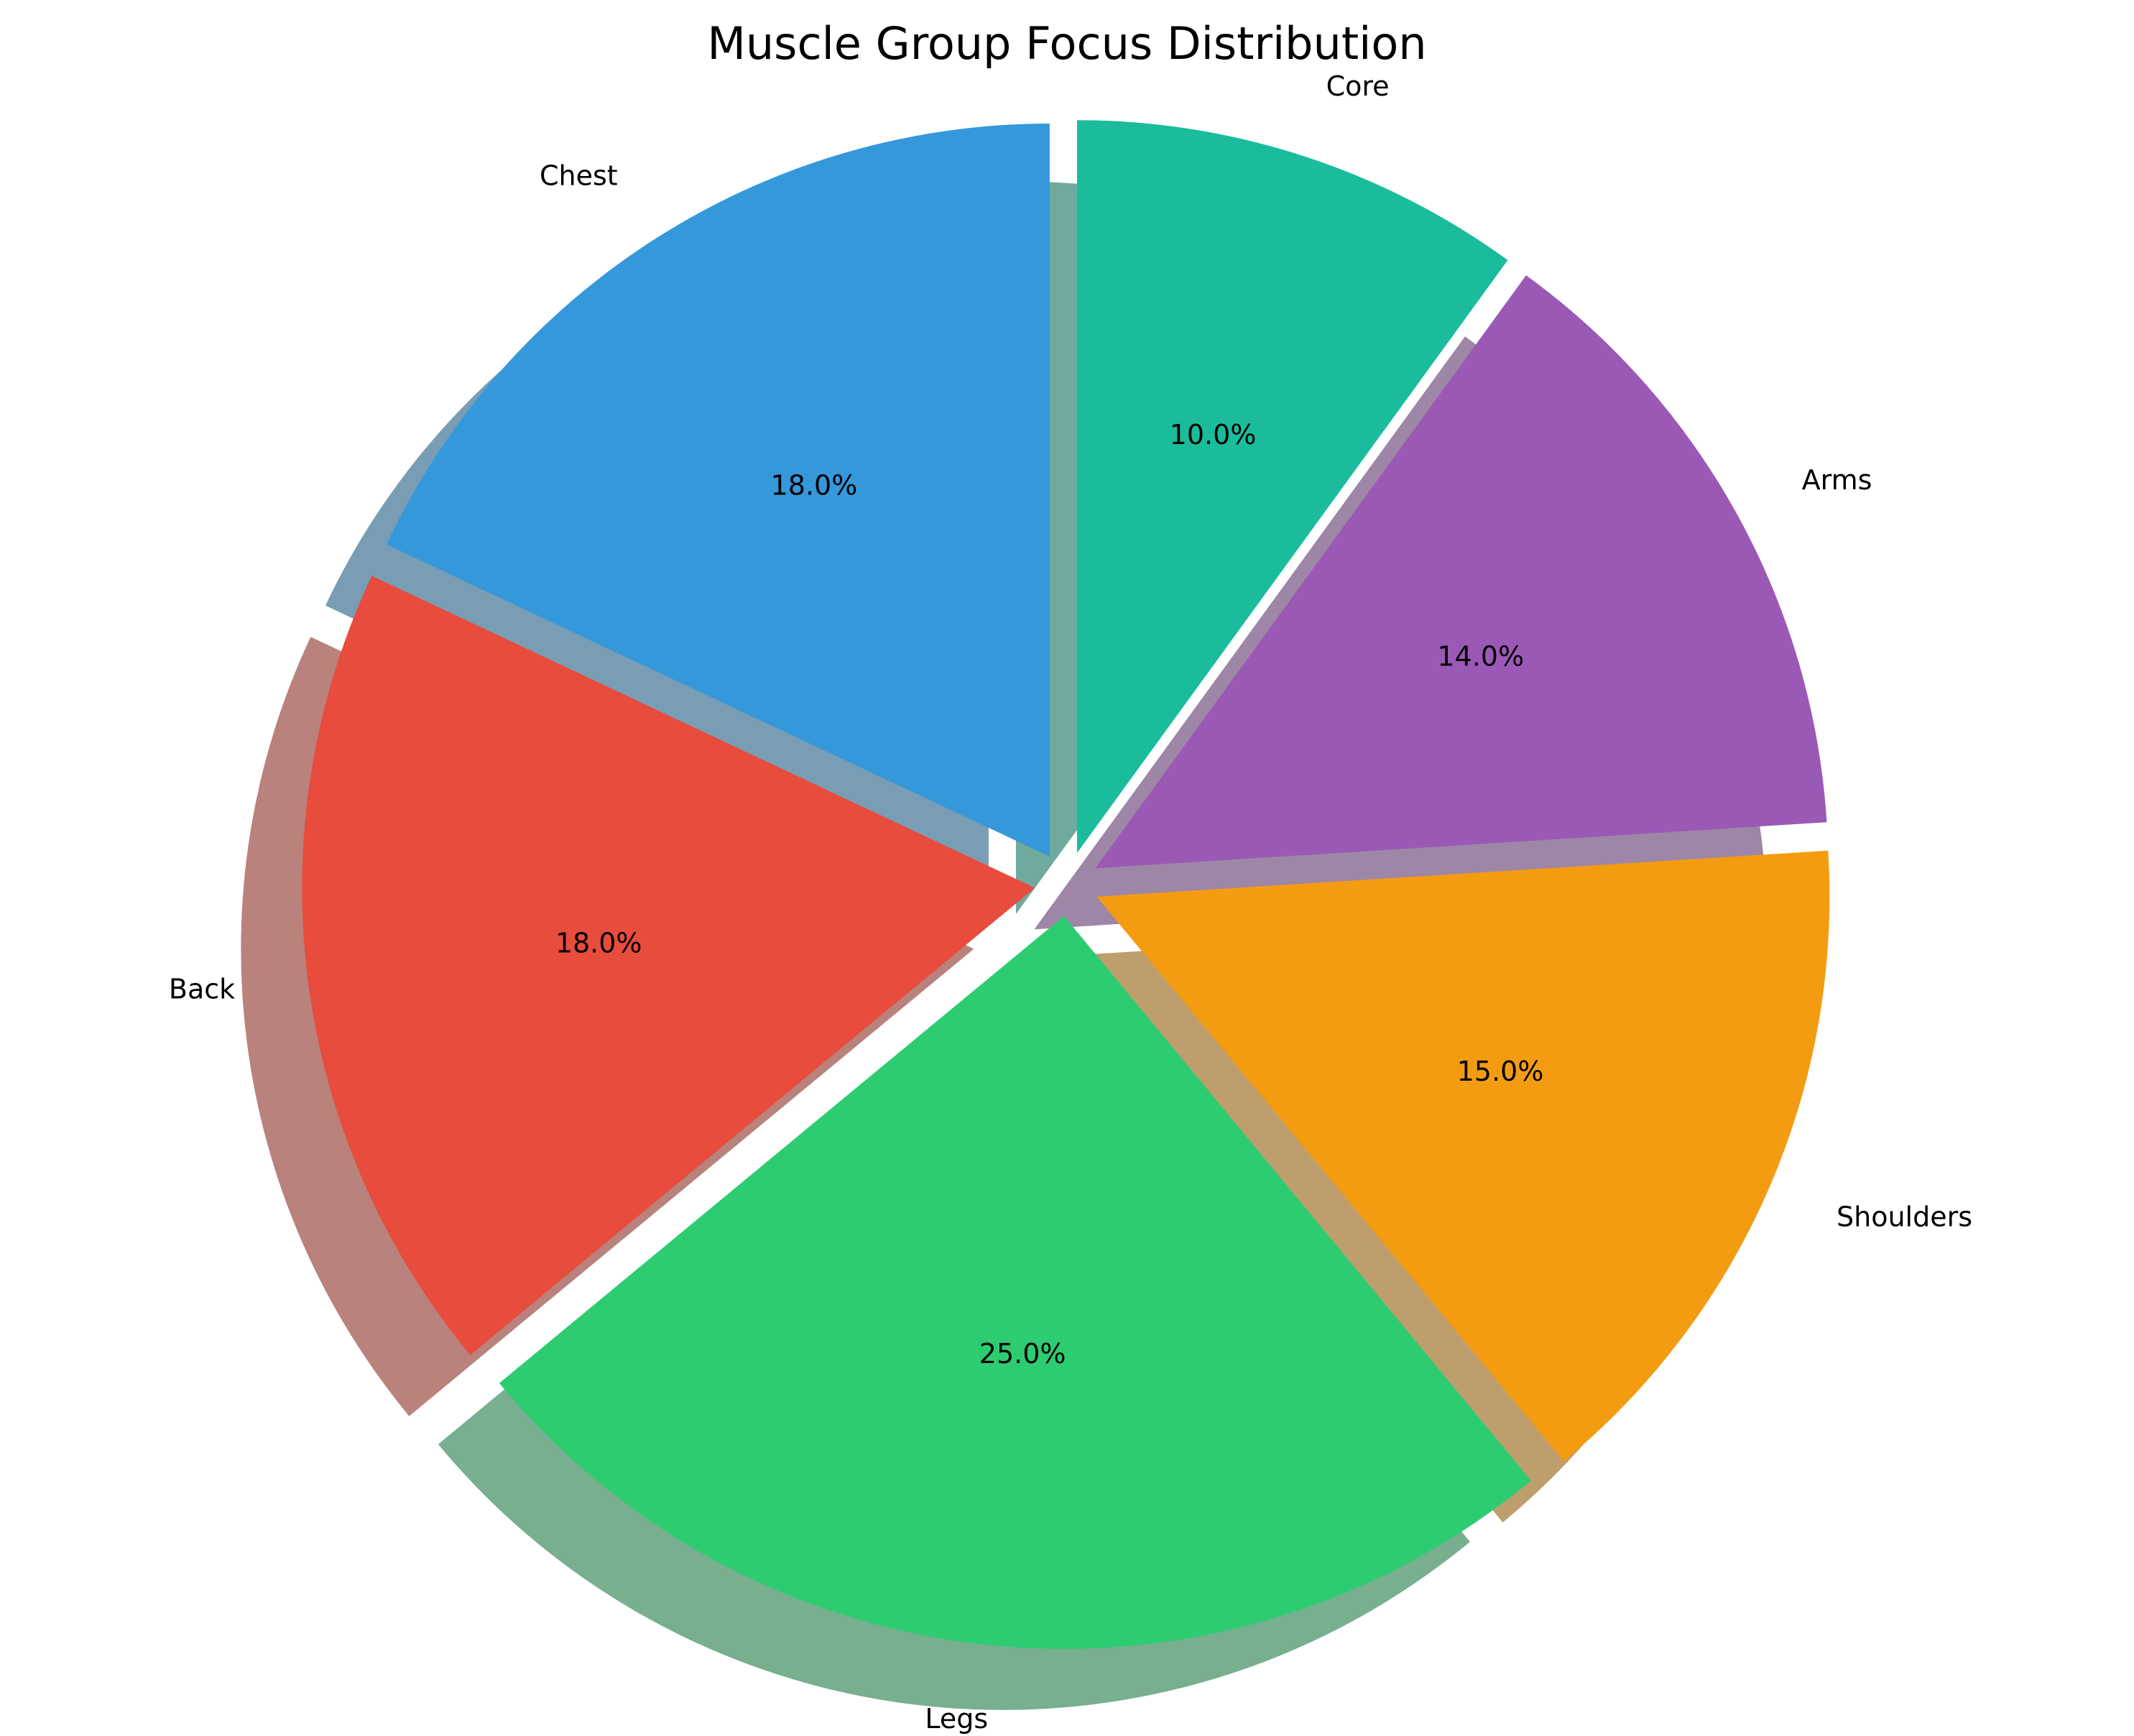 The width and height of the screenshot is (2134, 1736). What do you see at coordinates (1500, 1071) in the screenshot?
I see `pct-label-shoulders: 15.0%` at bounding box center [1500, 1071].